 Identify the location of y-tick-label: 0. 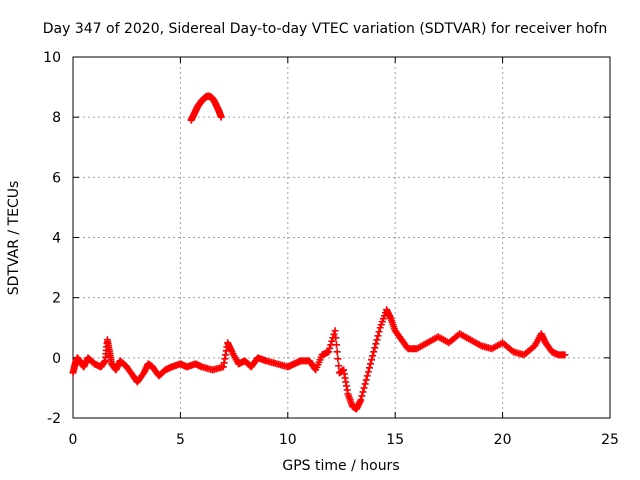
(56, 359).